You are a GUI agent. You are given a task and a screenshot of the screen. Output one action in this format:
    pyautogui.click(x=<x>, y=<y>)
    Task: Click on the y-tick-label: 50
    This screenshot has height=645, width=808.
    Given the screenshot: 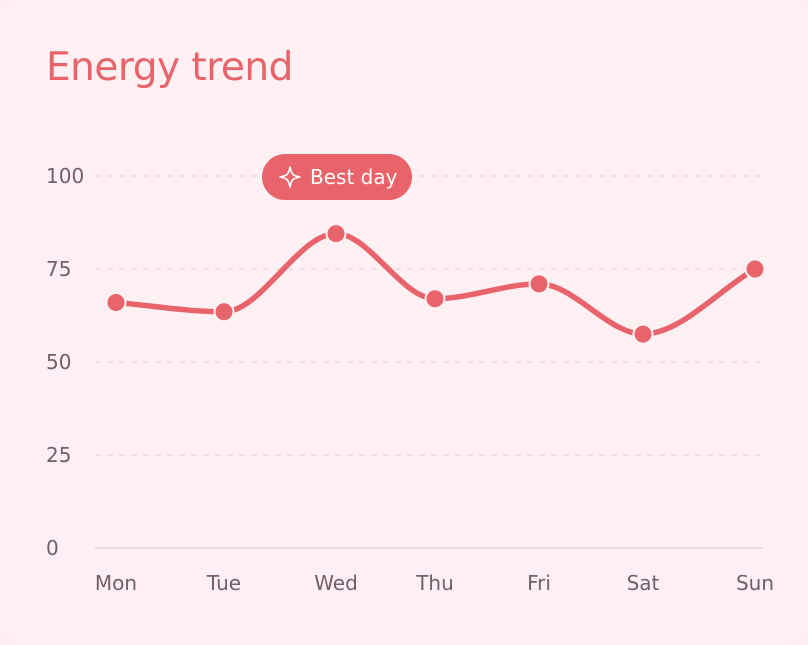 What is the action you would take?
    pyautogui.click(x=58, y=362)
    